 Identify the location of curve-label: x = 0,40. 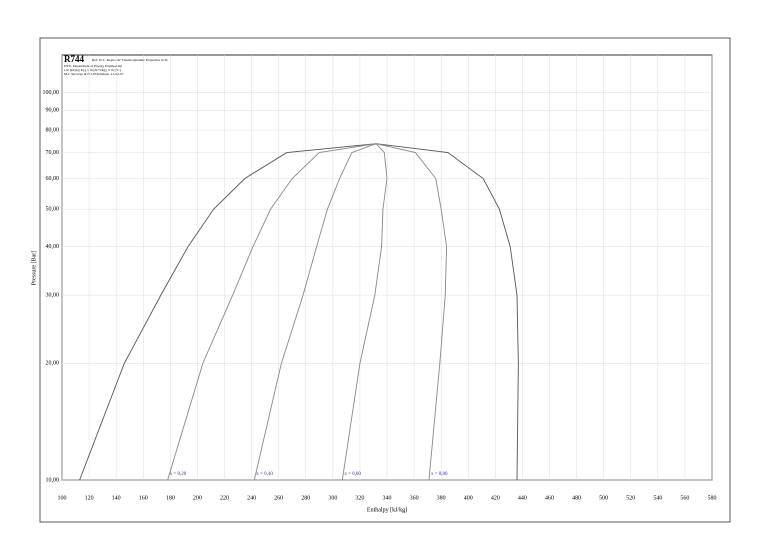
(264, 474).